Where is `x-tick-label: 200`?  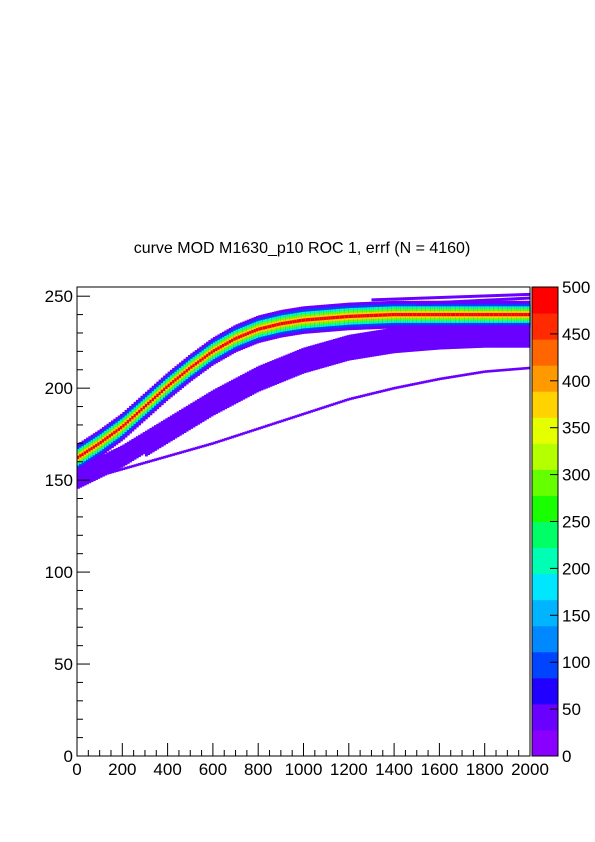 x-tick-label: 200 is located at coordinates (122, 769).